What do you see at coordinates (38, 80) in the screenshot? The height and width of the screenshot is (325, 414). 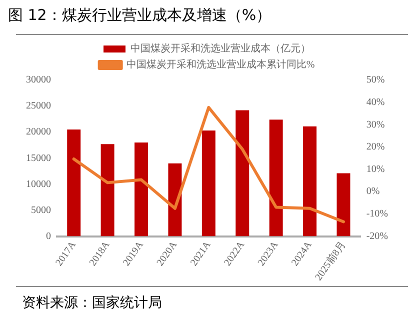 I see `y-tick-label: 30000` at bounding box center [38, 80].